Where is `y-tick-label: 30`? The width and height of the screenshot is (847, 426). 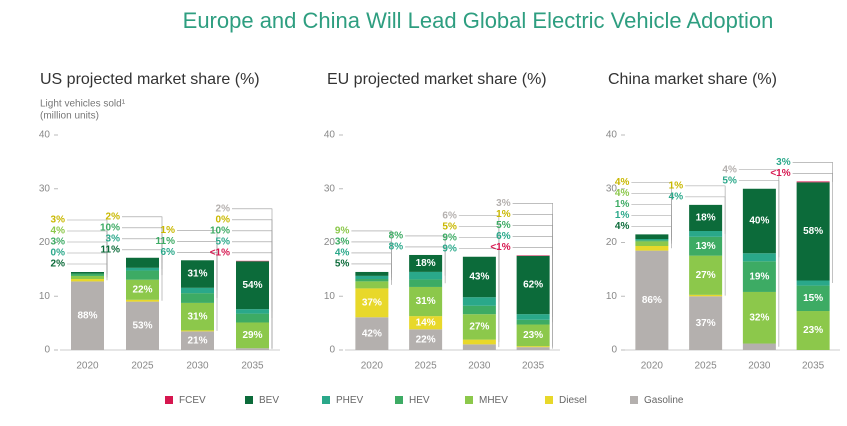 y-tick-label: 30 is located at coordinates (330, 188).